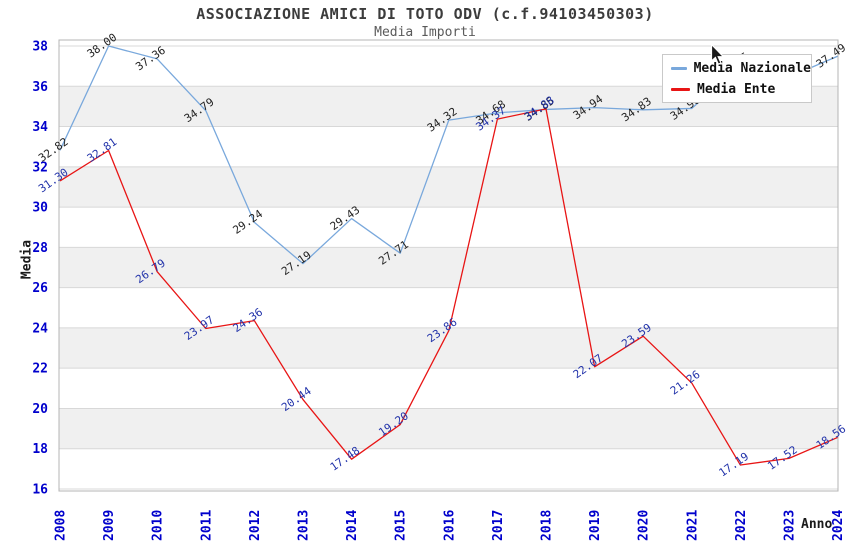  What do you see at coordinates (838, 525) in the screenshot?
I see `x-tick-label: 2024` at bounding box center [838, 525].